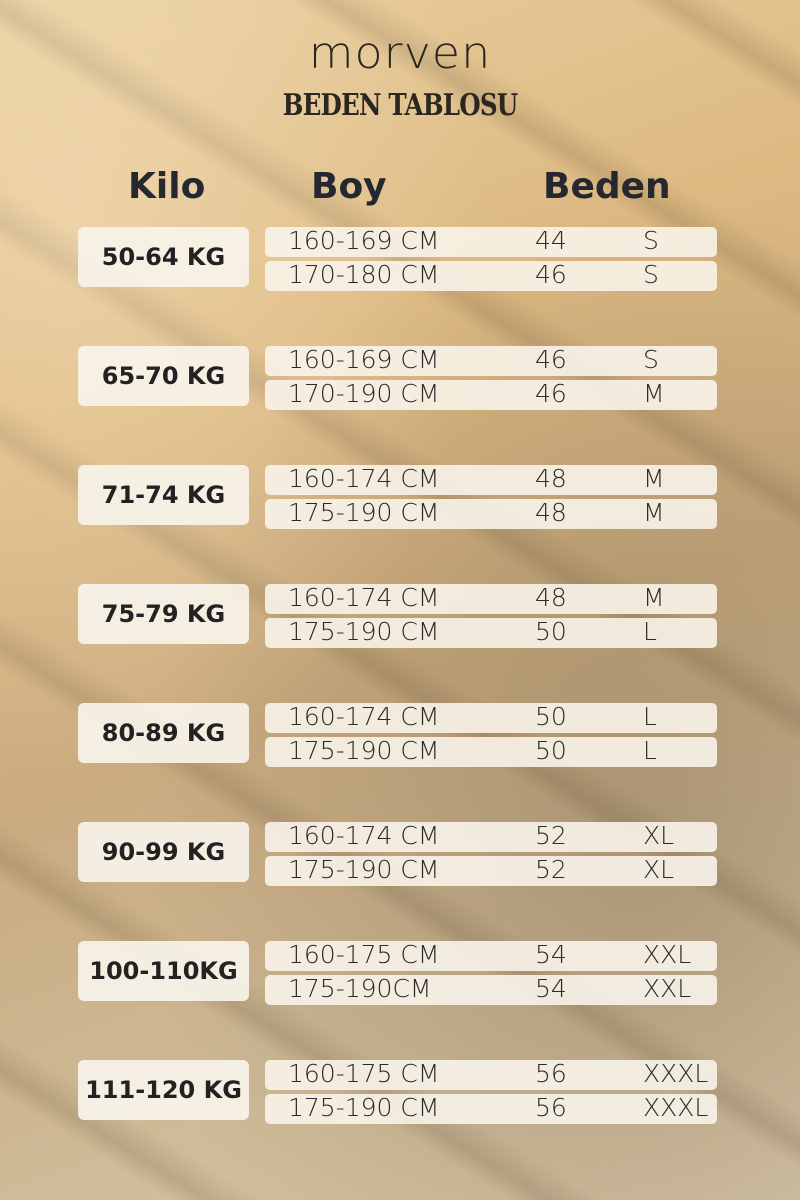  Describe the element at coordinates (167, 186) in the screenshot. I see `header-kilo: Kilo` at that location.